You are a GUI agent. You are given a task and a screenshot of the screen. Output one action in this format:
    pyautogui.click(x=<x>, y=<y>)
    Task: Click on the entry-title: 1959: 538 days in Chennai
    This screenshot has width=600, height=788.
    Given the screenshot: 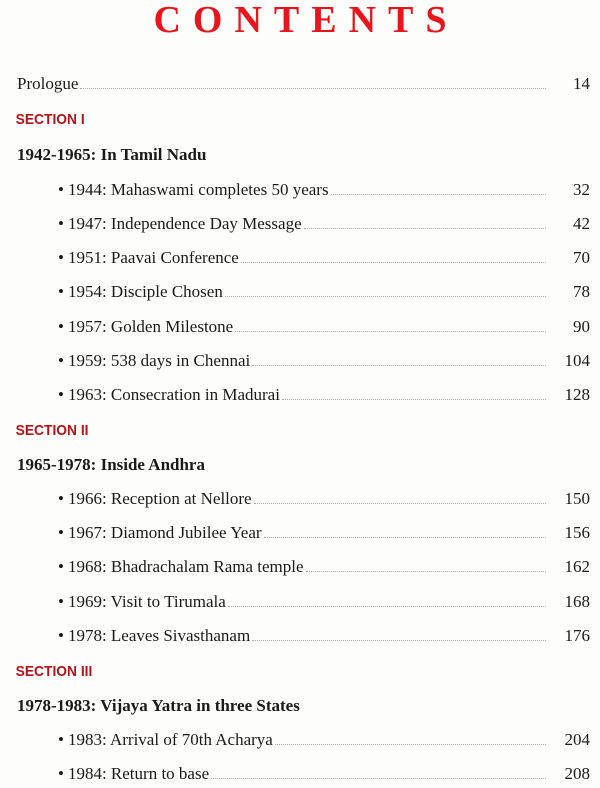 What is the action you would take?
    pyautogui.click(x=159, y=360)
    